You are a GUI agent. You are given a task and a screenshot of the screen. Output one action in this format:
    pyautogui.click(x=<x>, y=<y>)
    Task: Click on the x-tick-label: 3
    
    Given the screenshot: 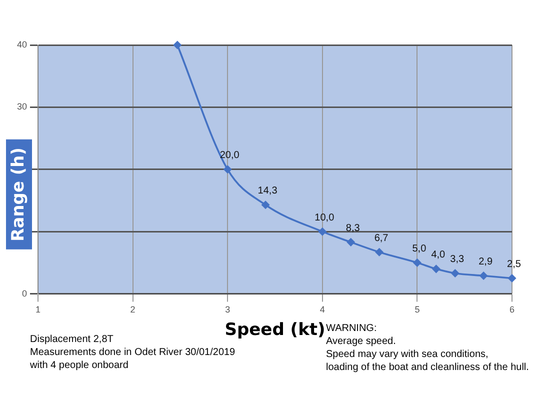 What is the action you would take?
    pyautogui.click(x=227, y=309)
    